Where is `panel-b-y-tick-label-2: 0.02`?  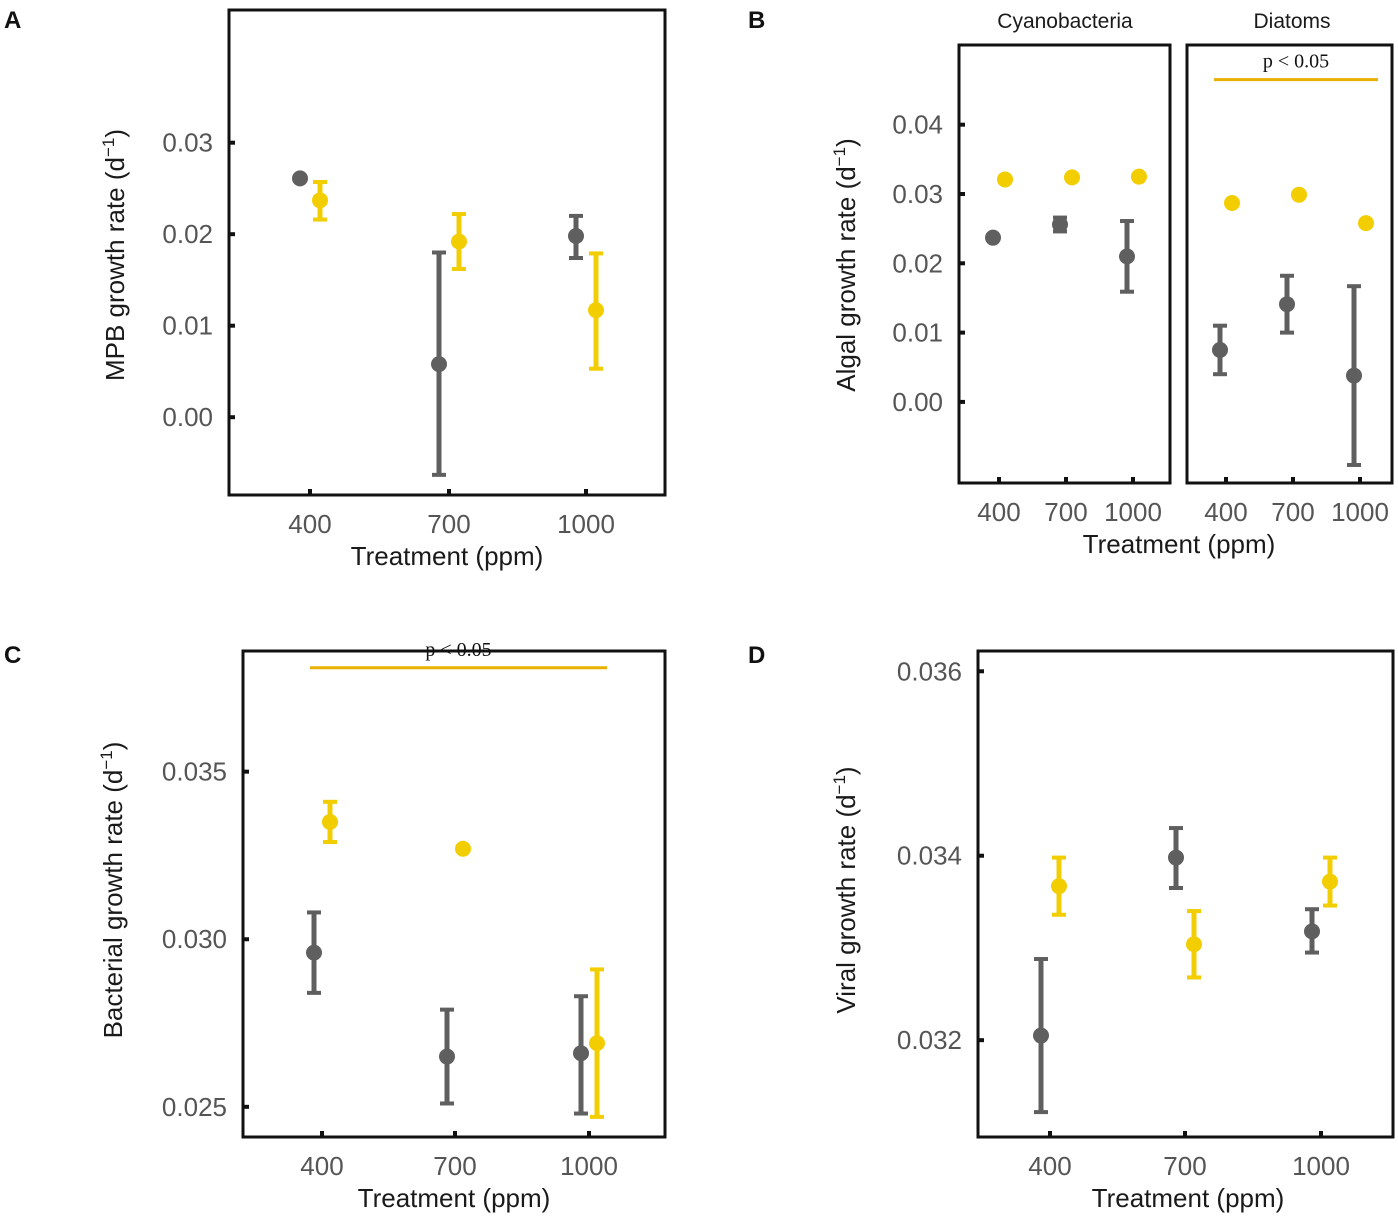
panel-b-y-tick-label-2: 0.02 is located at coordinates (917, 263).